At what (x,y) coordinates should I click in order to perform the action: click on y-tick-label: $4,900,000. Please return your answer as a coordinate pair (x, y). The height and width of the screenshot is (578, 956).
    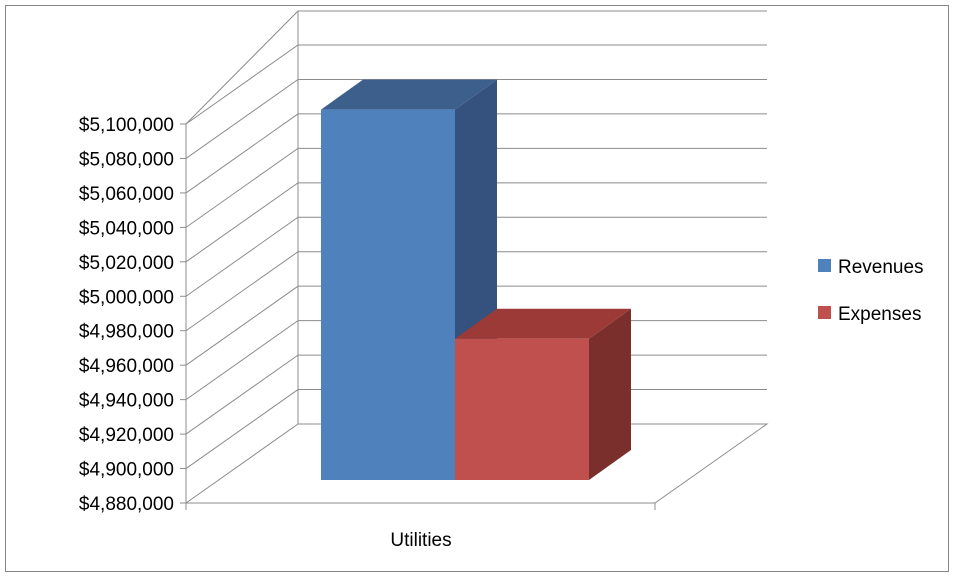
    Looking at the image, I should click on (126, 470).